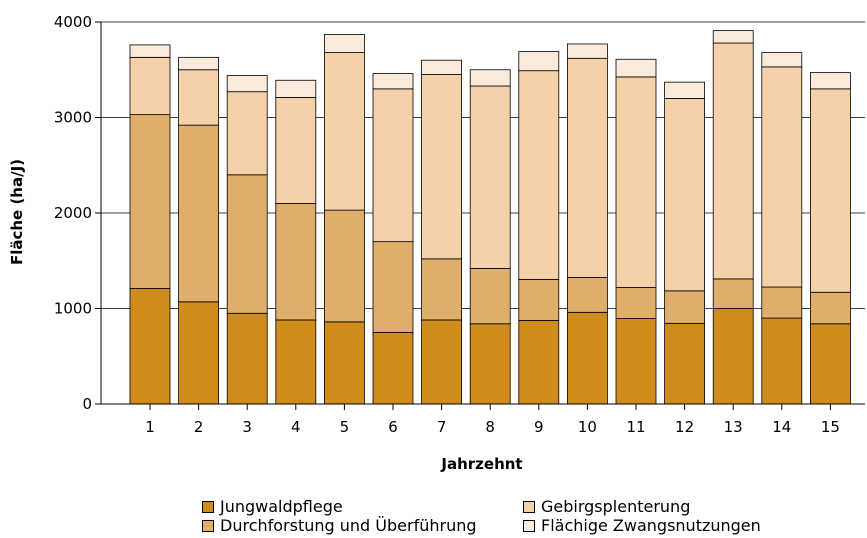  What do you see at coordinates (345, 427) in the screenshot?
I see `x-tick-label: 5` at bounding box center [345, 427].